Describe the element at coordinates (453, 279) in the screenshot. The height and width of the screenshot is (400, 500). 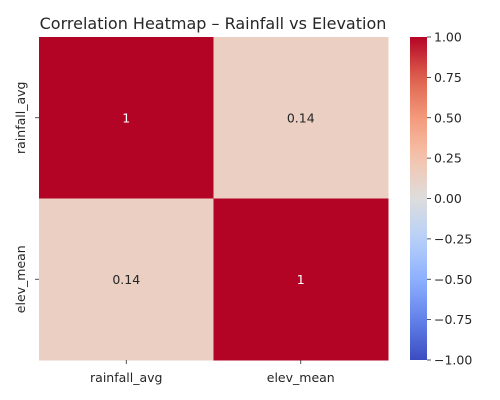
I see `colorbar-tick-label: −0.50` at that location.